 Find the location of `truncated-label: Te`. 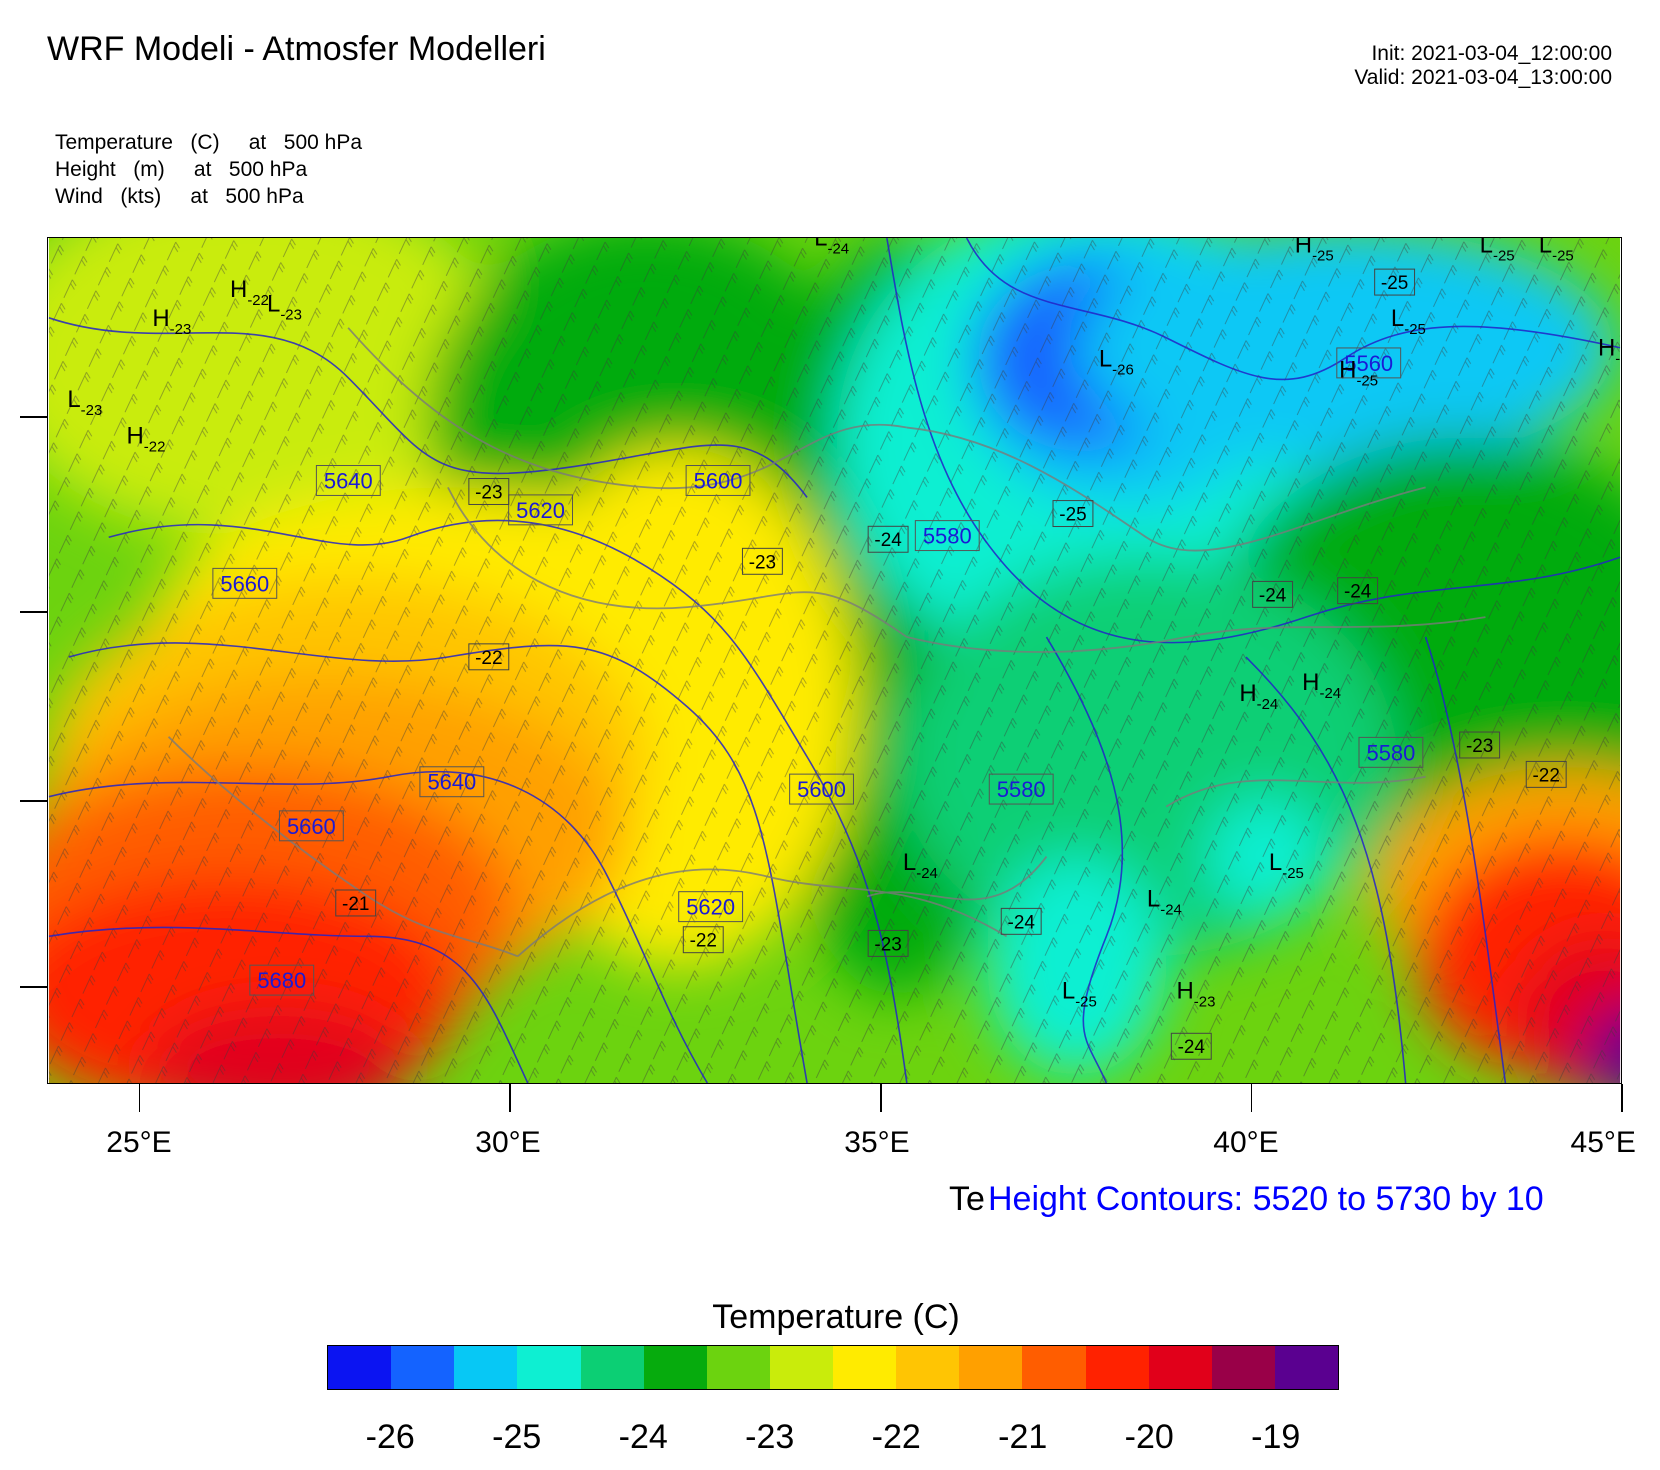

truncated-label: Te is located at coordinates (967, 1199).